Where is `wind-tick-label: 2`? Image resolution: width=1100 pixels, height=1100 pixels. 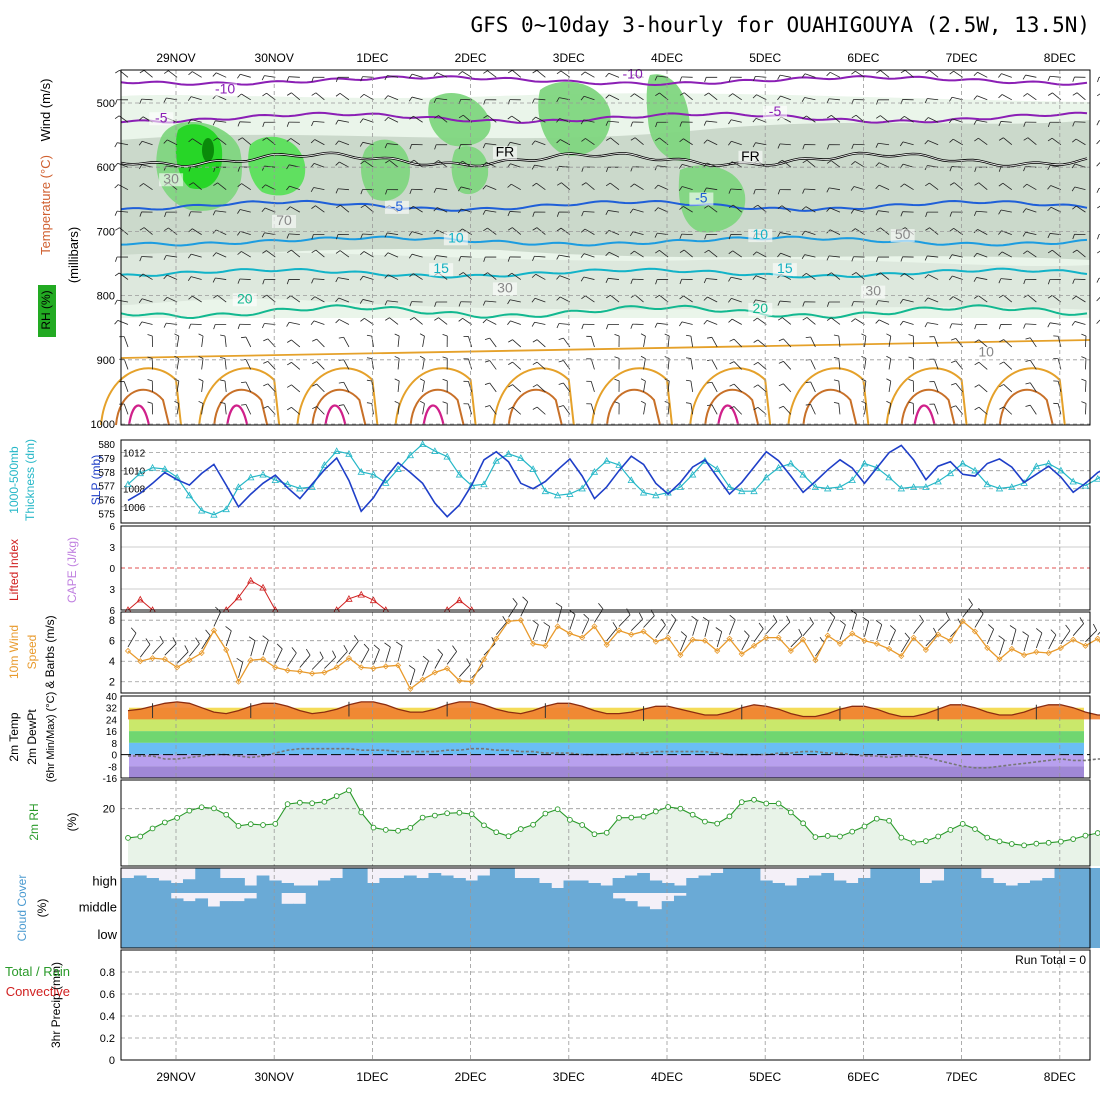
wind-tick-label: 2 is located at coordinates (112, 683).